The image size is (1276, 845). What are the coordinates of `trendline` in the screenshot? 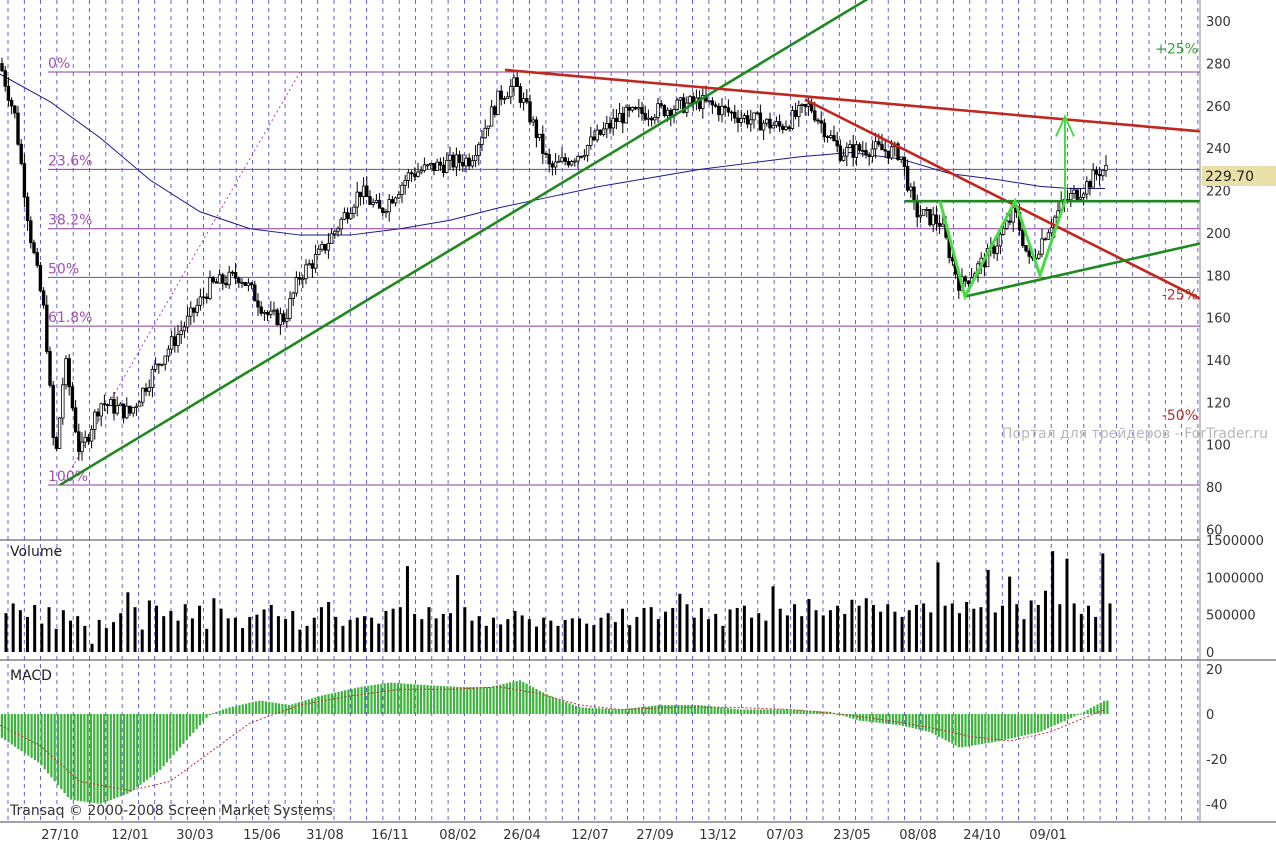 It's located at (1082, 270).